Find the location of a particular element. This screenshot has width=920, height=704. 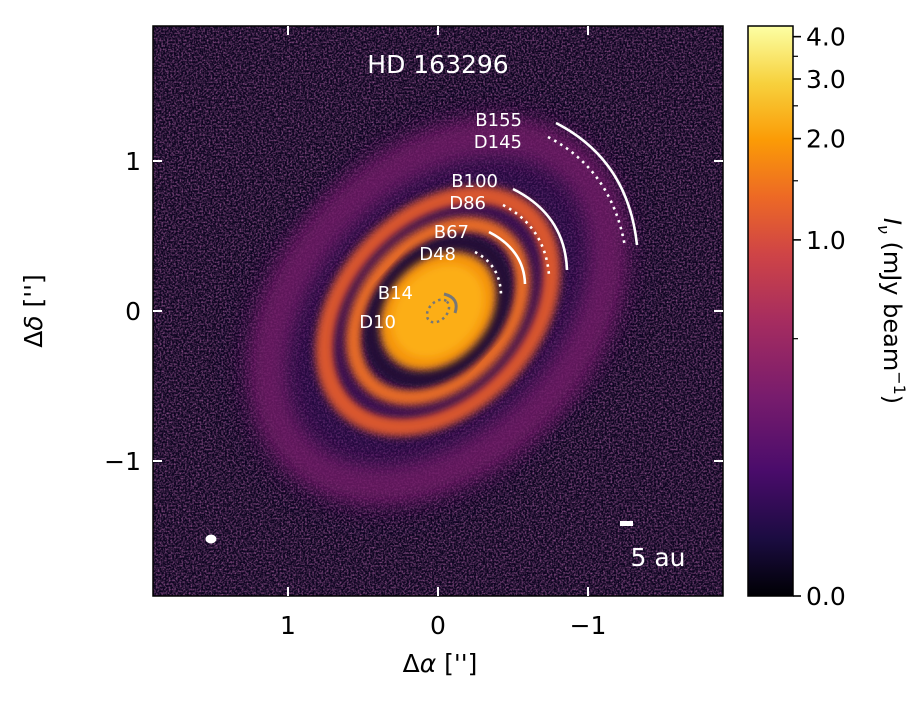

feature-label-d10: D10 is located at coordinates (377, 322).